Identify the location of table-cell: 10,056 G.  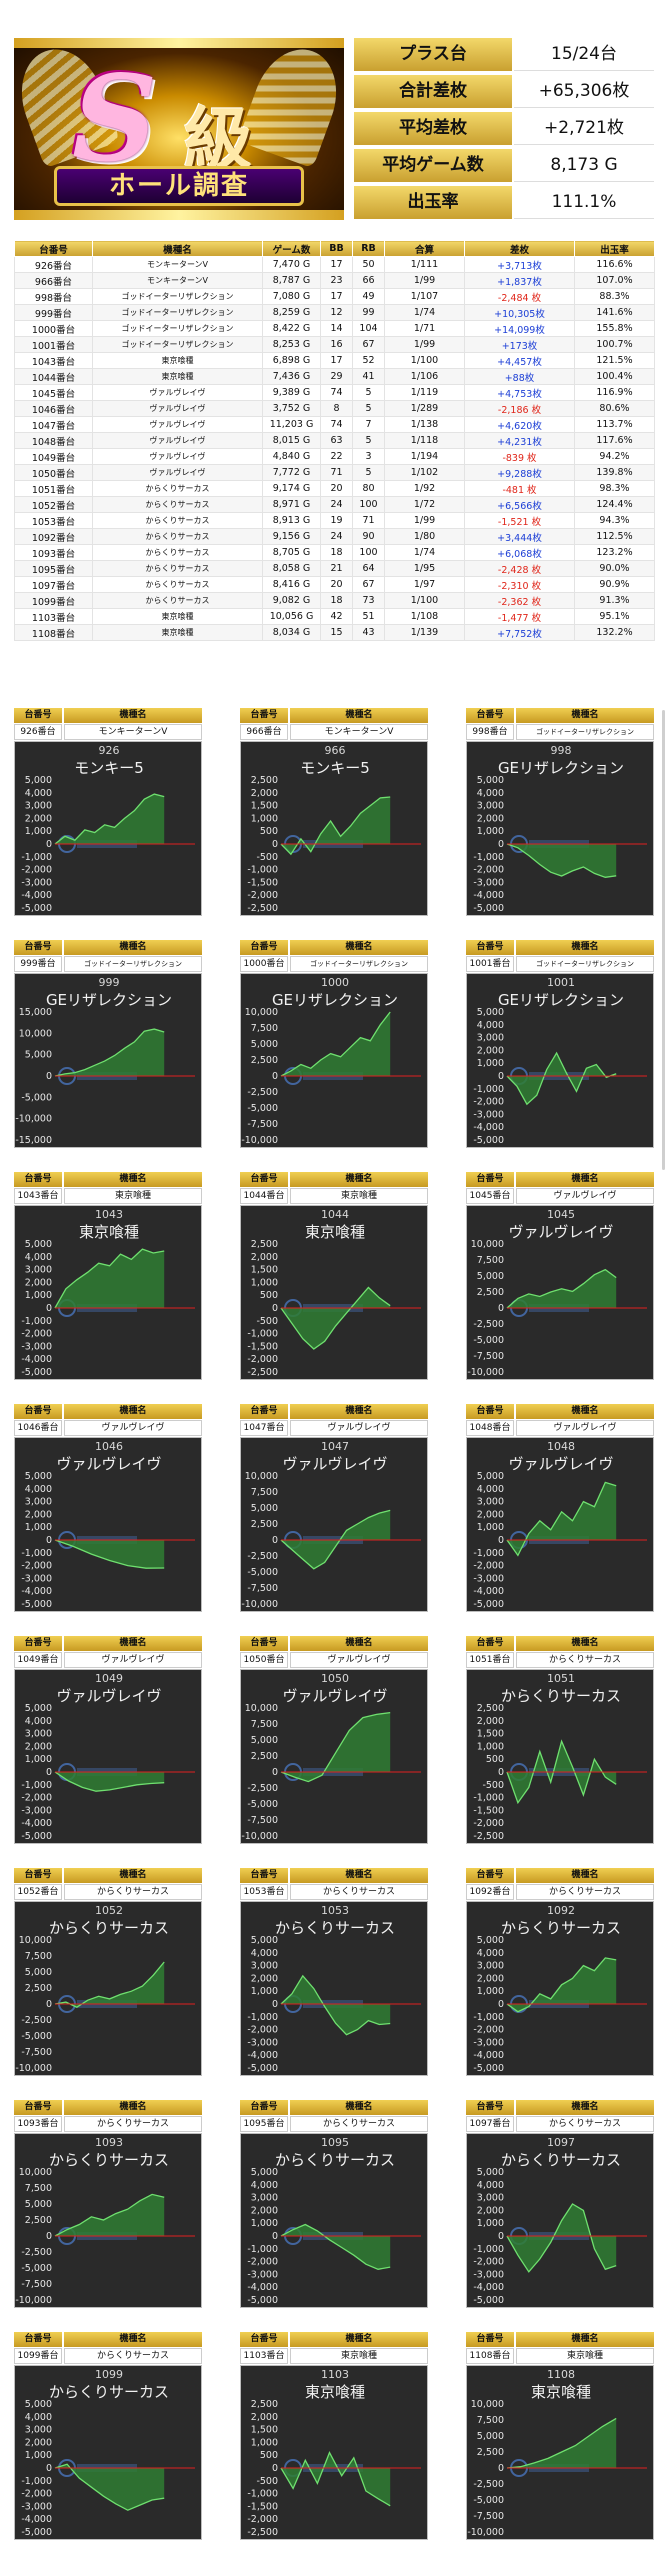
(291, 616).